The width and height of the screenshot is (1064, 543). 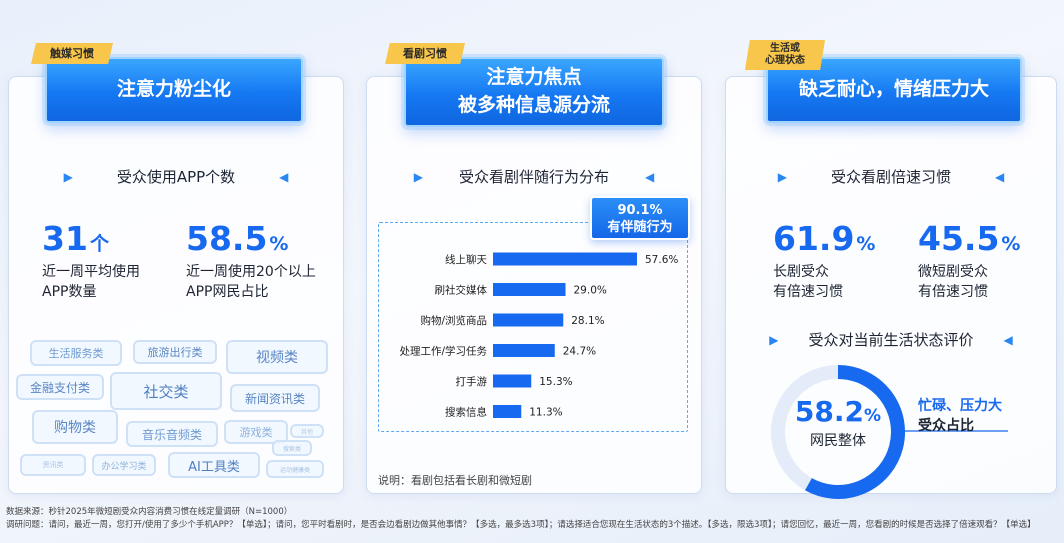 What do you see at coordinates (533, 105) in the screenshot?
I see `hero-title-2b: 被多种信息源分流` at bounding box center [533, 105].